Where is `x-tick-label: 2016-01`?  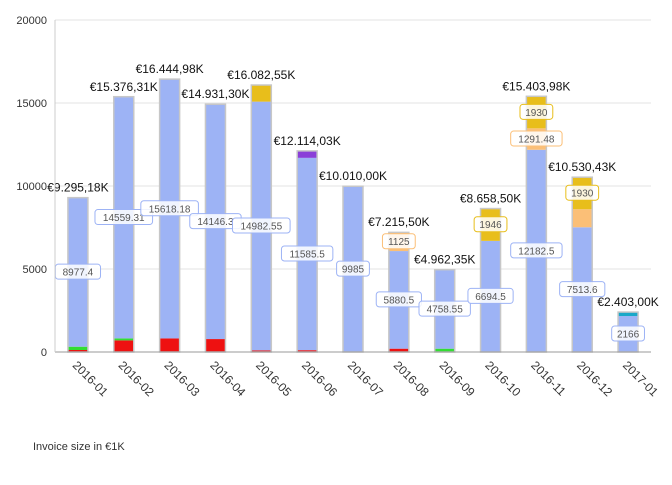
x-tick-label: 2016-01 is located at coordinates (90, 378).